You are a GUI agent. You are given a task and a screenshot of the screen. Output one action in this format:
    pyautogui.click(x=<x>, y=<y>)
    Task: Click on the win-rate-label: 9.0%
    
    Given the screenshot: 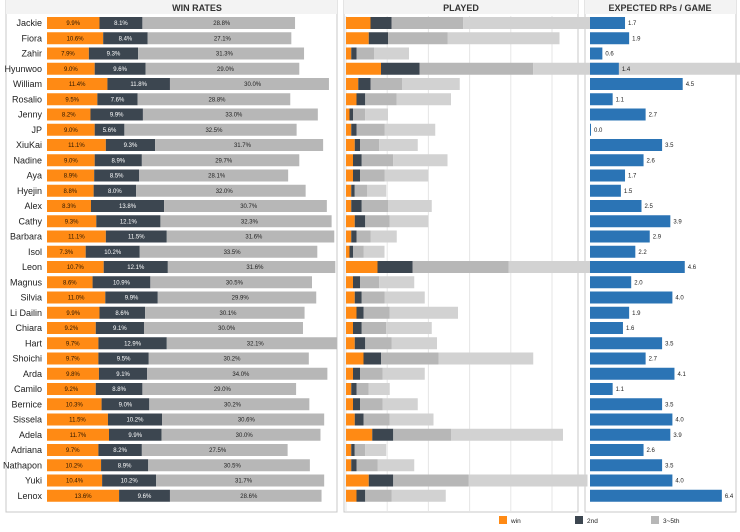 What is the action you would take?
    pyautogui.click(x=71, y=131)
    